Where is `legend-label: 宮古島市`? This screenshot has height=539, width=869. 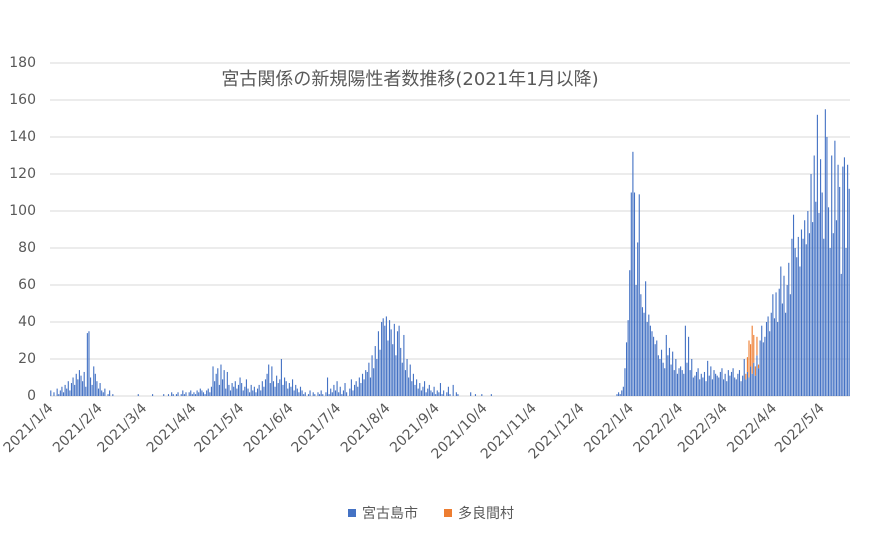
legend-label: 宮古島市 is located at coordinates (390, 513).